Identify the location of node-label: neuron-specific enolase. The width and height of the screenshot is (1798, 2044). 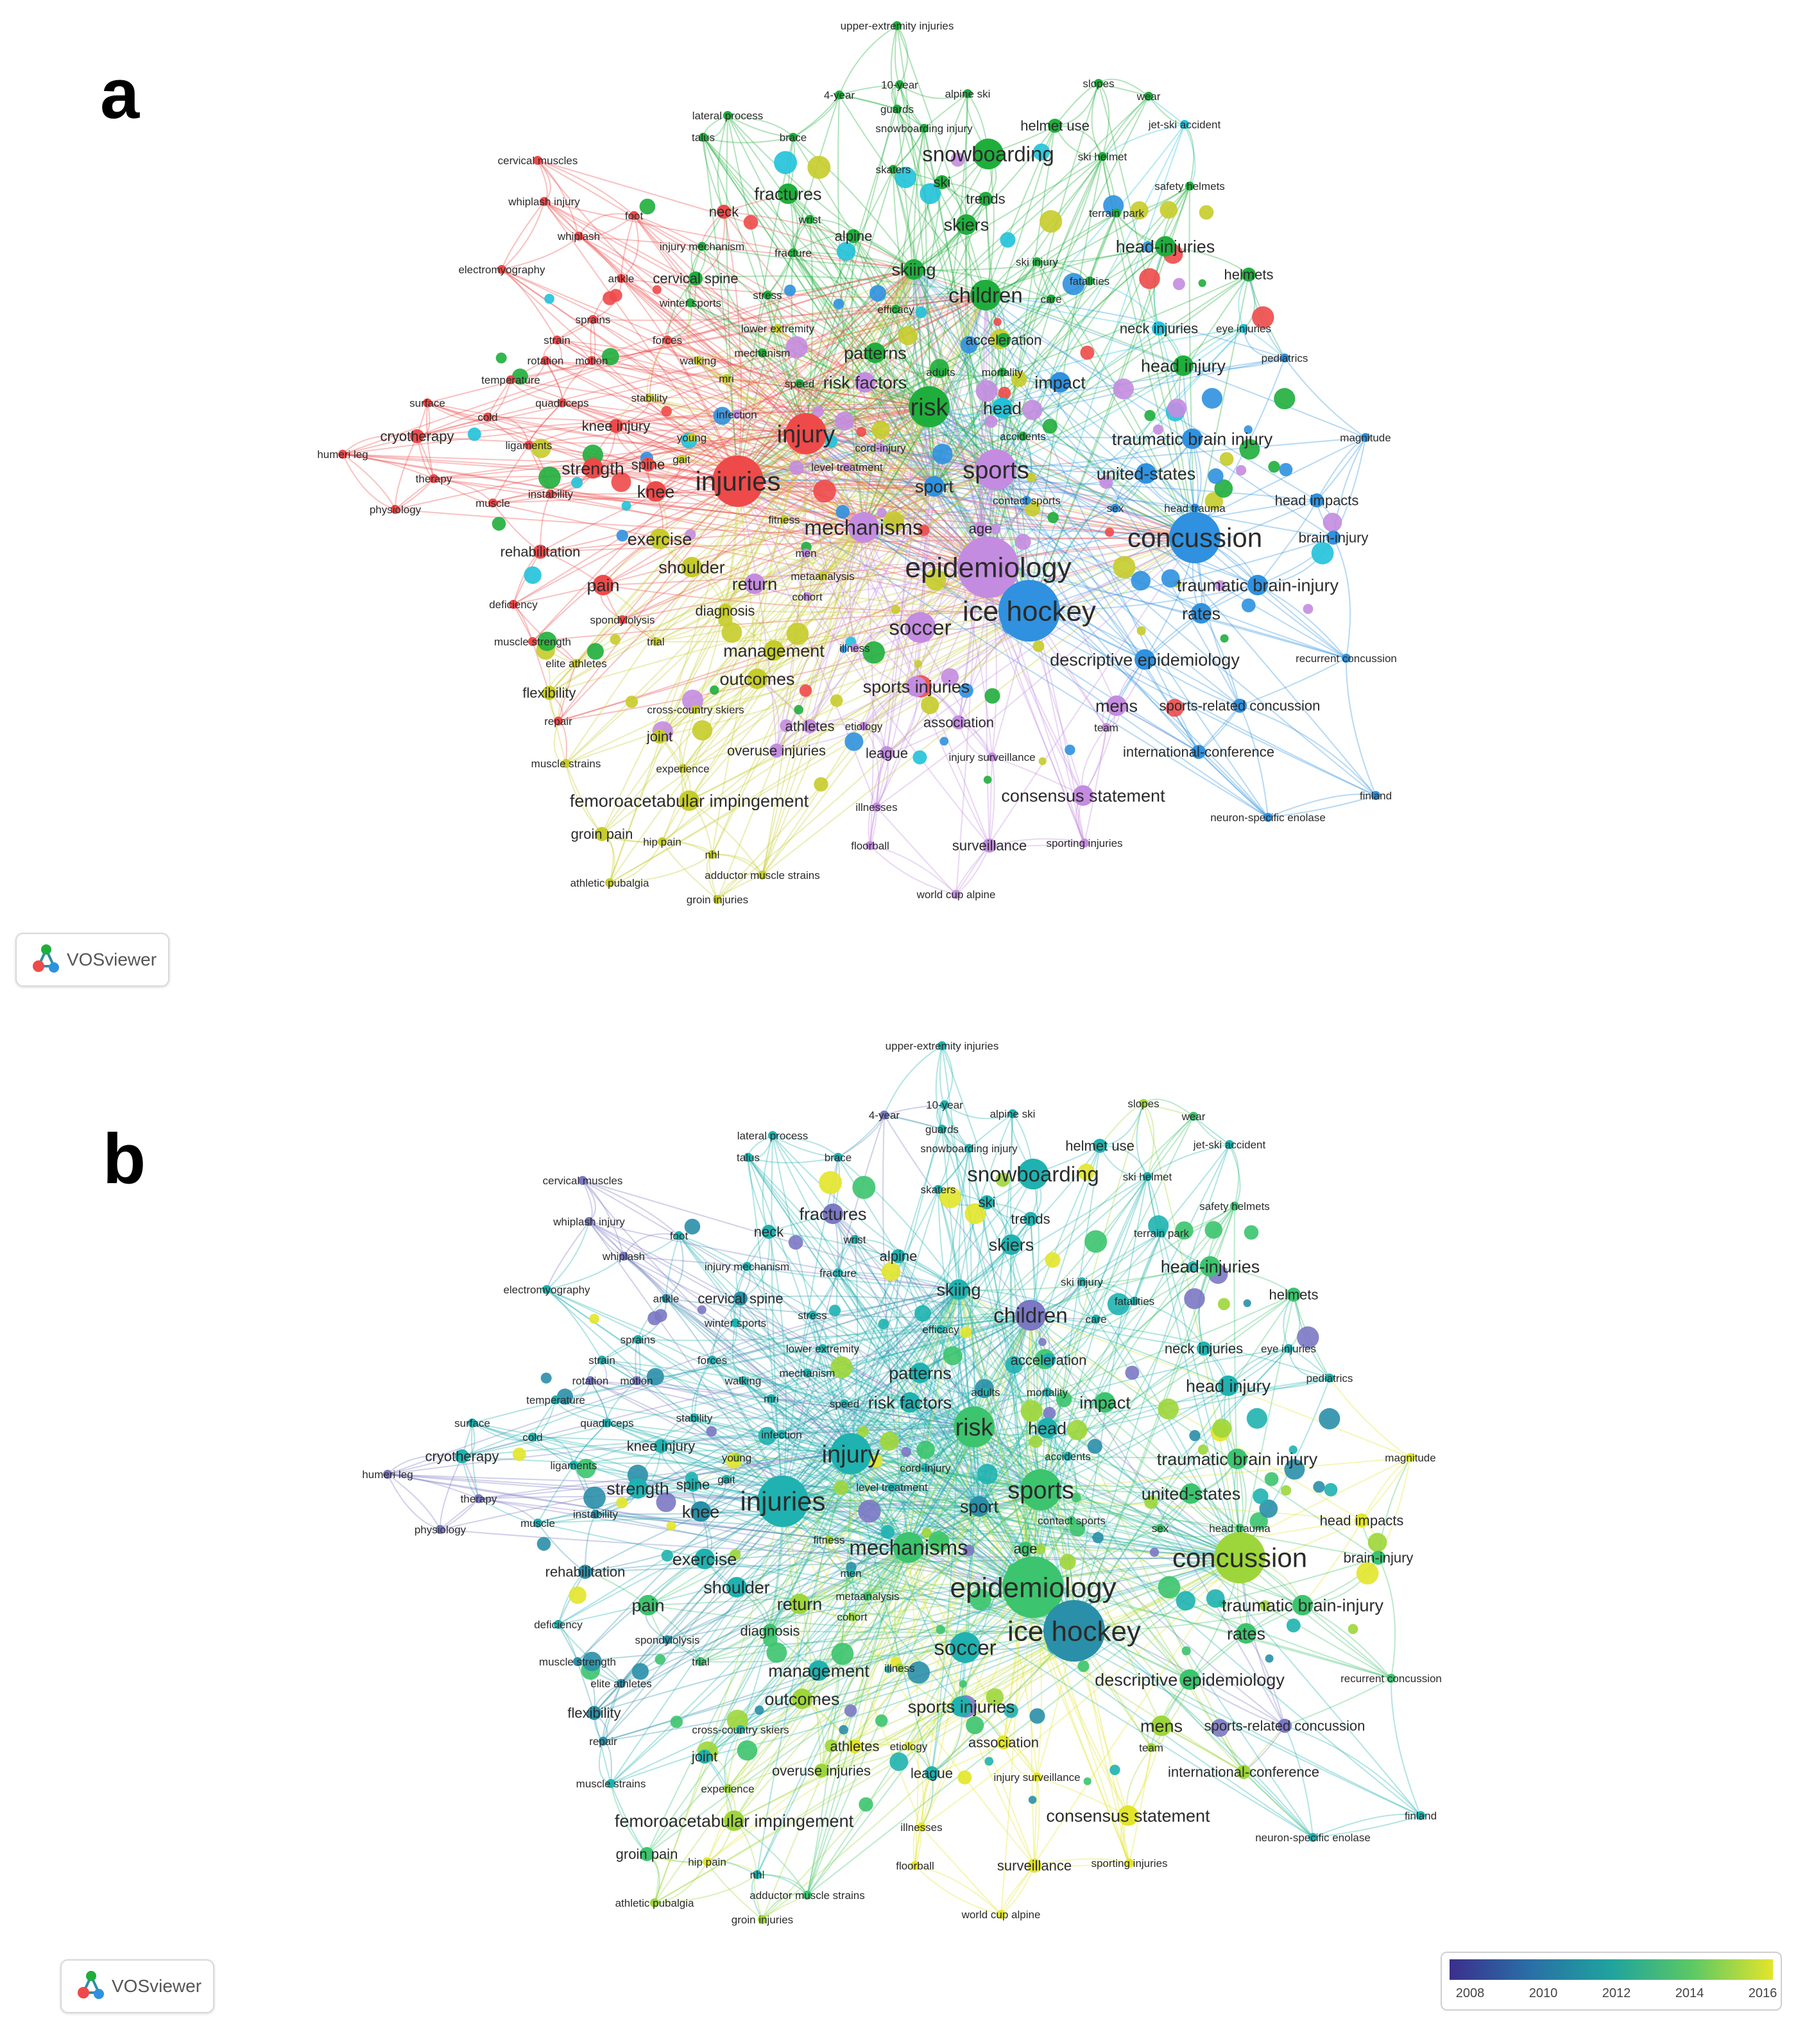
(1313, 1838).